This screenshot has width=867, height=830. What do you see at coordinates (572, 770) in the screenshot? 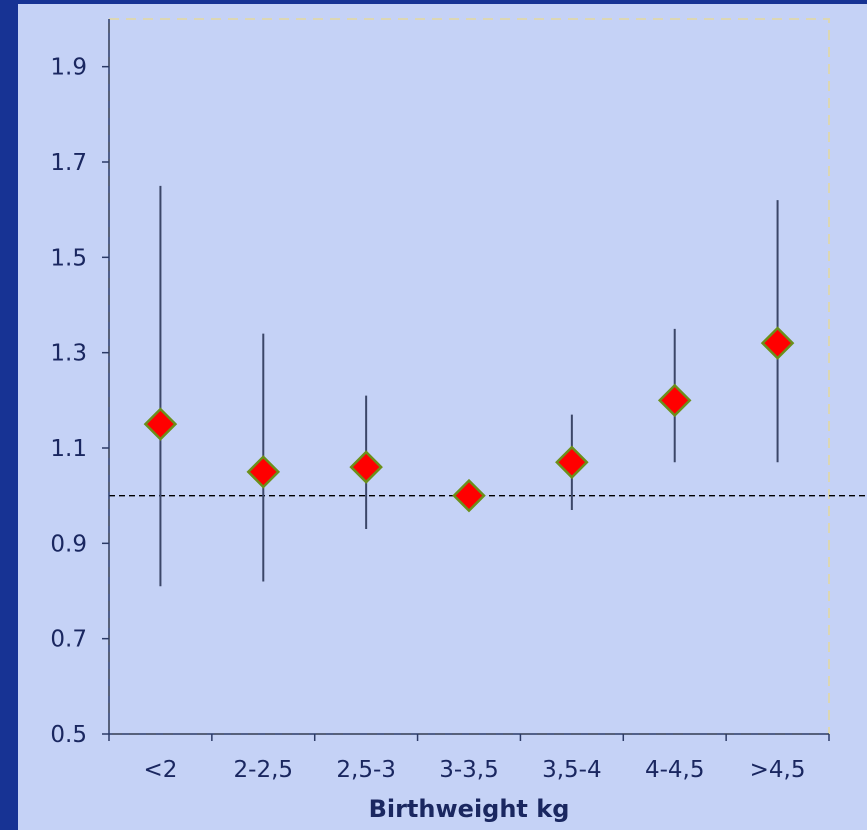
I see `x-tick-label: 3,5-4` at bounding box center [572, 770].